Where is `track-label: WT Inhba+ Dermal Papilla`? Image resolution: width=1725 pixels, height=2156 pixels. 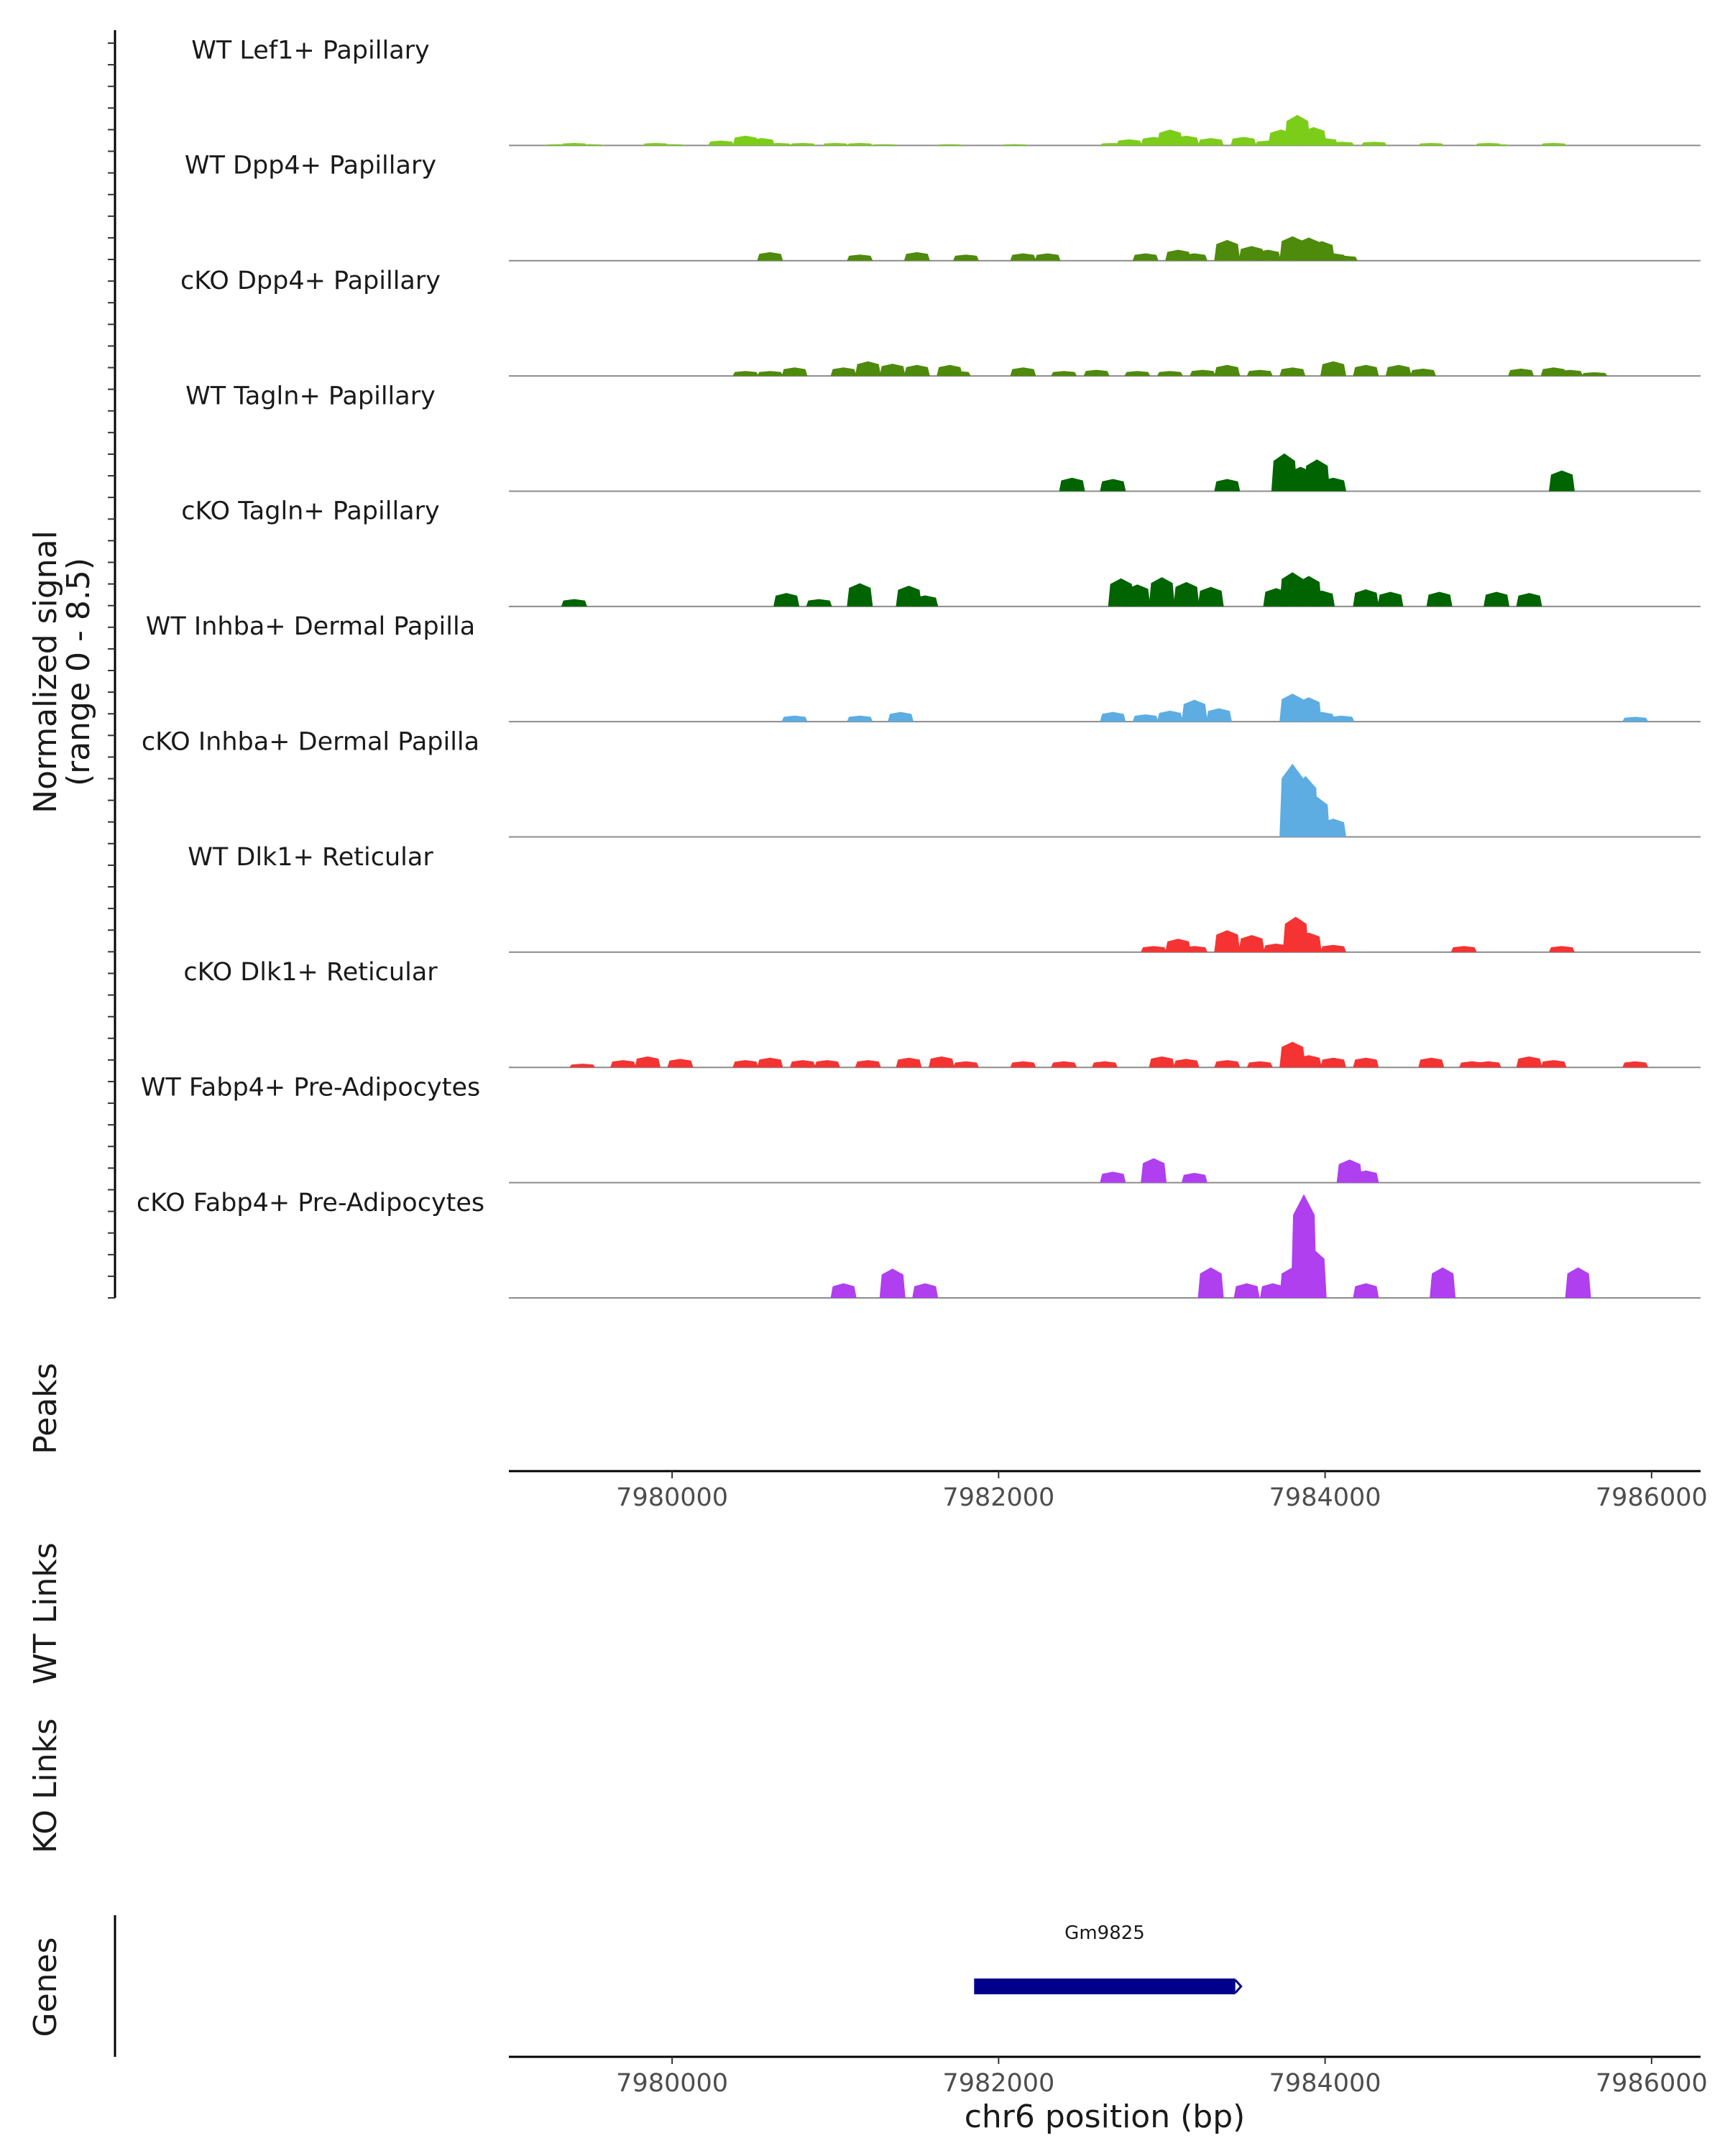 track-label: WT Inhba+ Dermal Papilla is located at coordinates (310, 626).